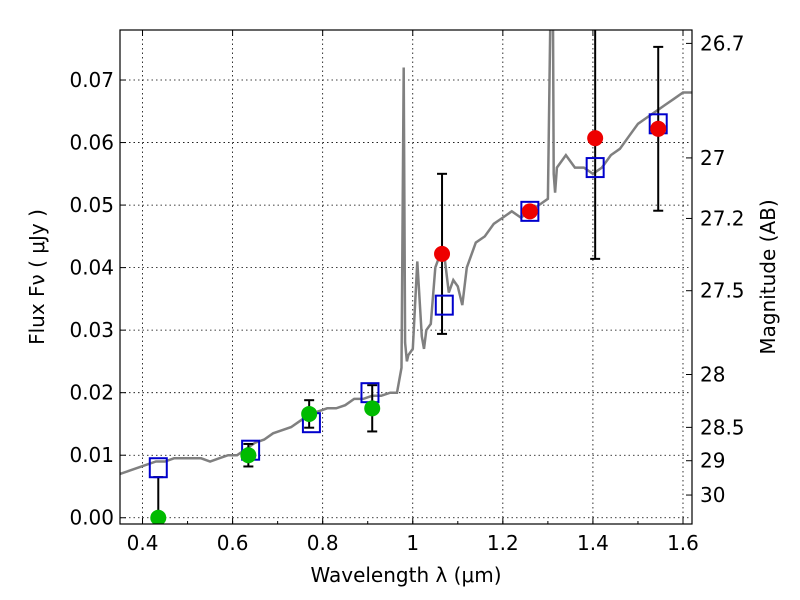 This screenshot has width=800, height=600. What do you see at coordinates (91, 330) in the screenshot?
I see `y-tick-label: 0.03` at bounding box center [91, 330].